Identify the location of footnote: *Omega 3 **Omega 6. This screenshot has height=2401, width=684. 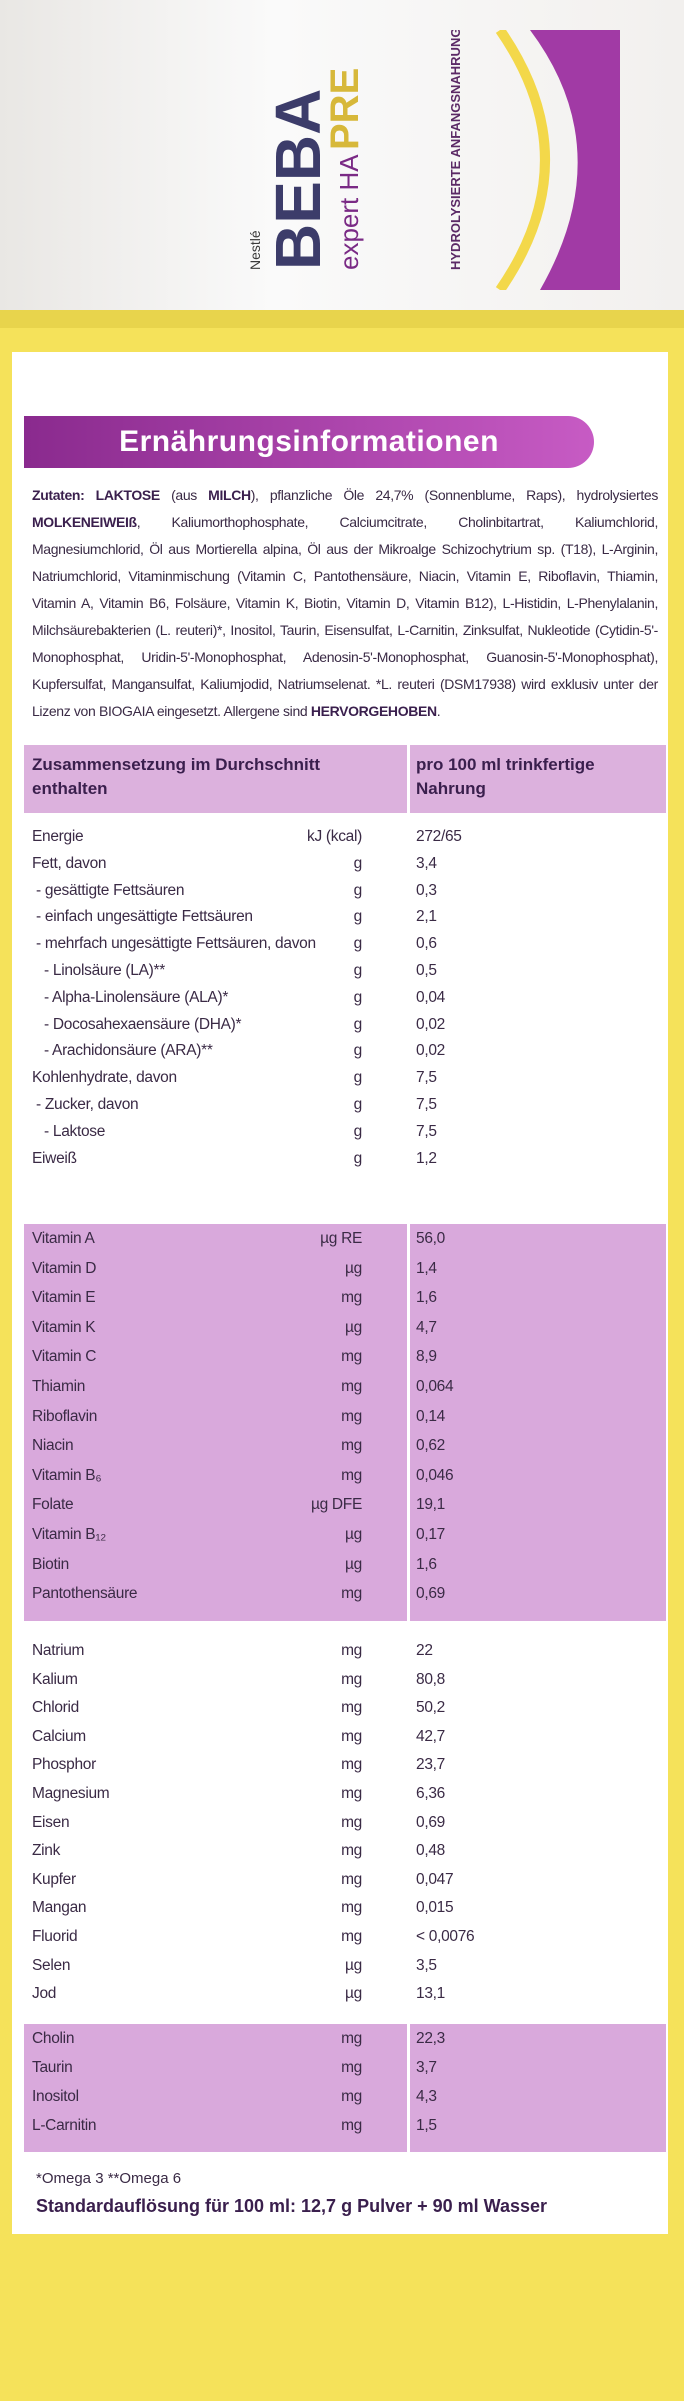
(109, 2178).